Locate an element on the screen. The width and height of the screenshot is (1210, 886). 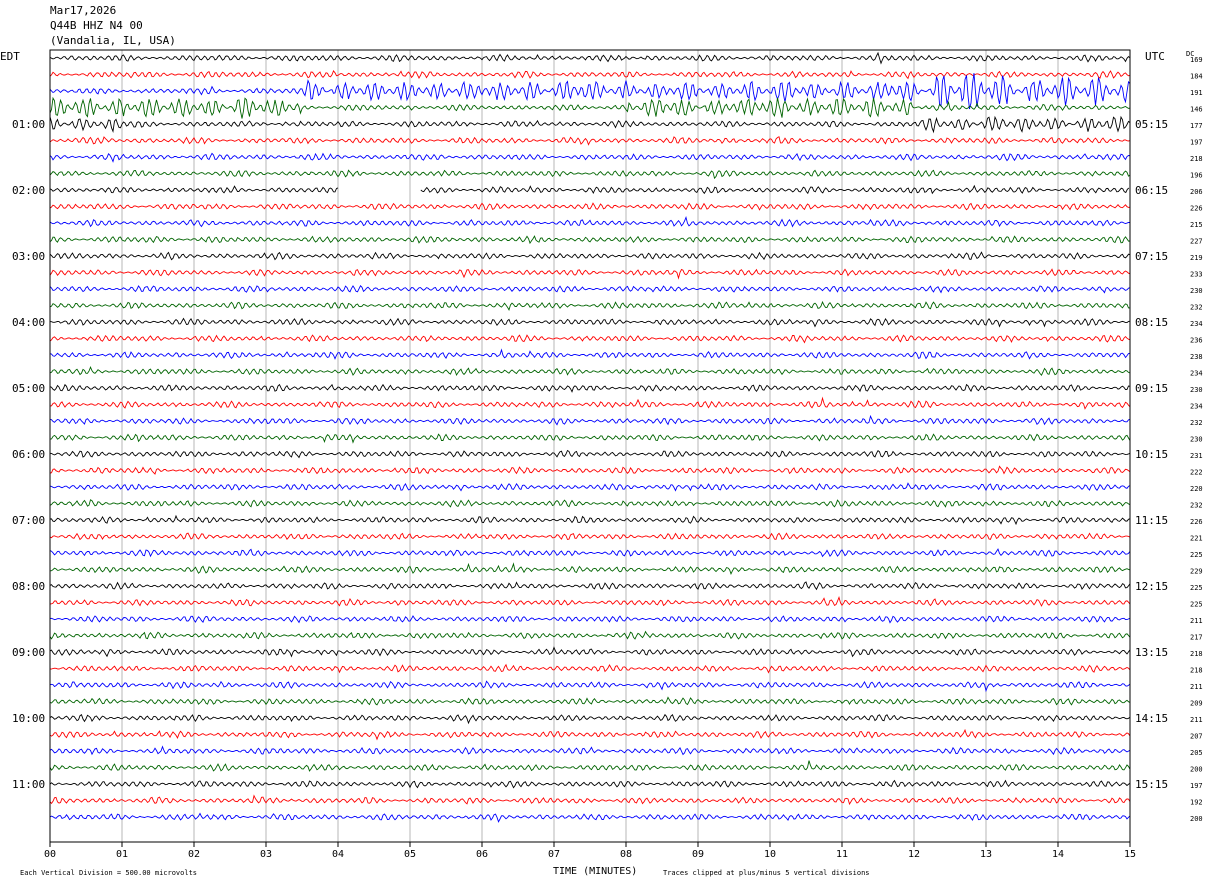
left-hour-label: 07:00 is located at coordinates (28, 520).